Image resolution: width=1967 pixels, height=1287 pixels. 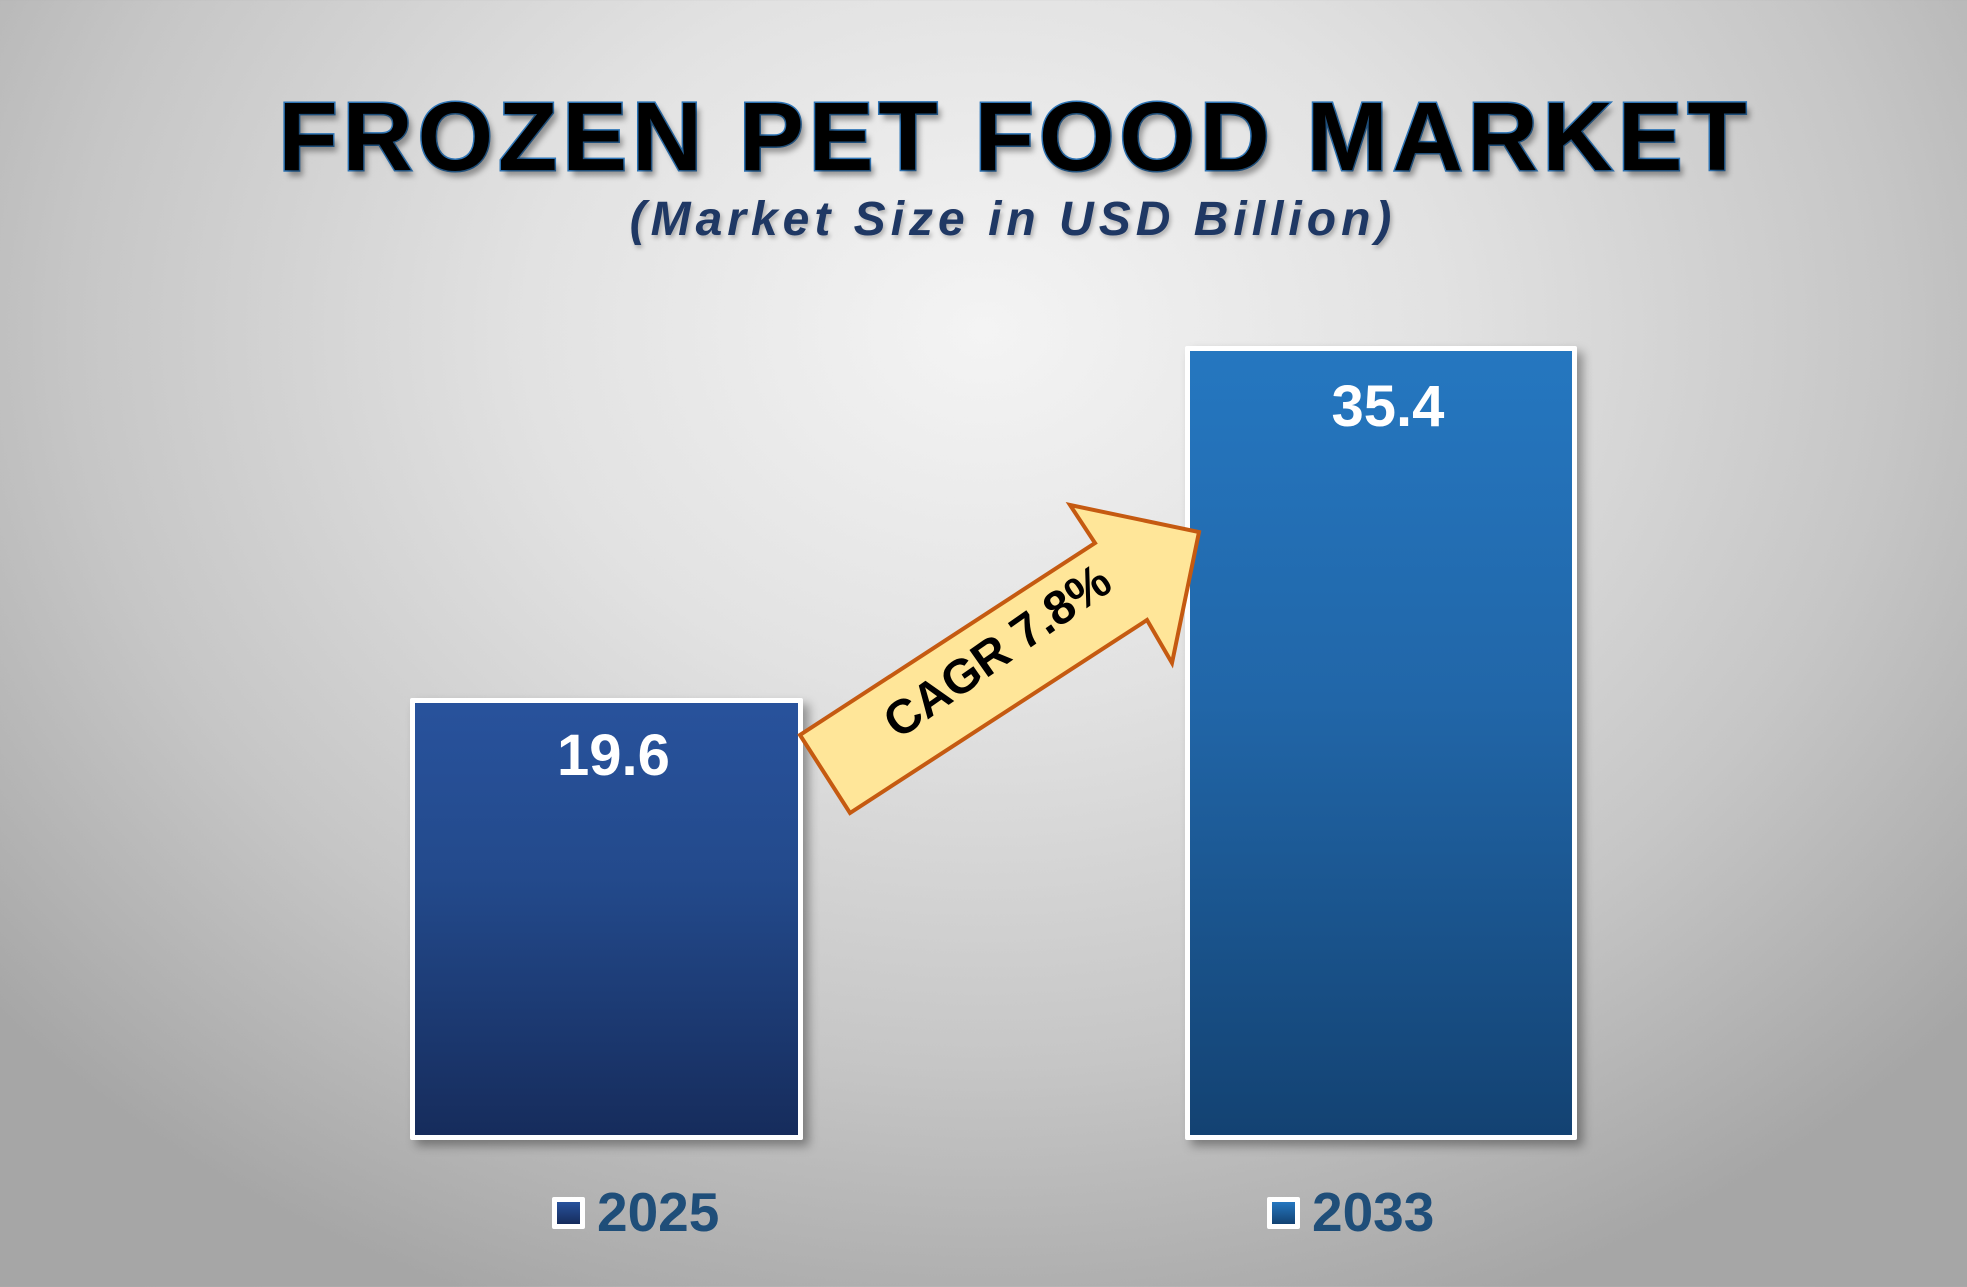 I want to click on cagr-arrow-shape, so click(x=999, y=659).